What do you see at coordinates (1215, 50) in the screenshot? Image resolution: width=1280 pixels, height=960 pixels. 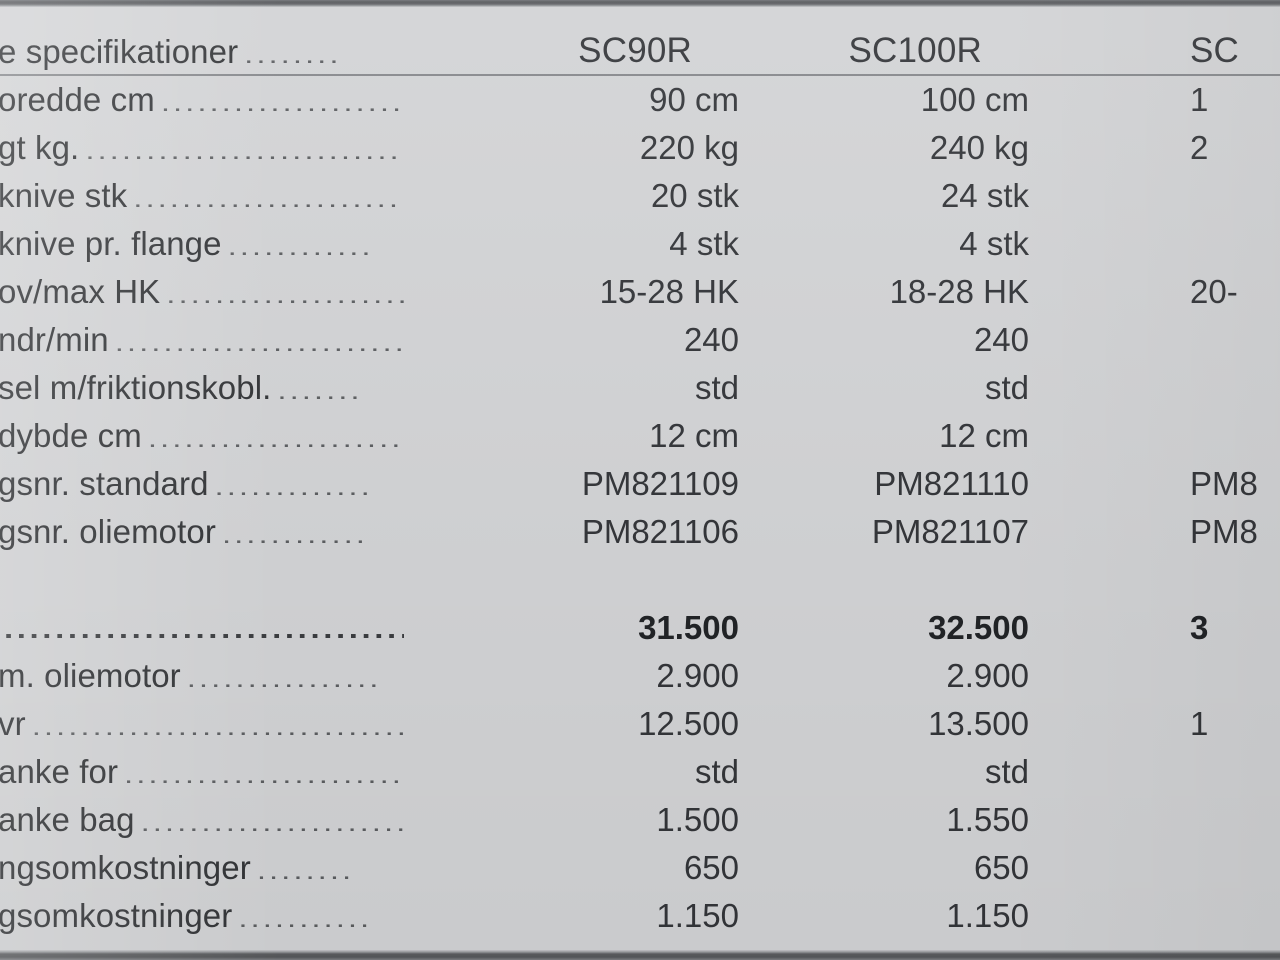 I see `column-header-label: SC` at bounding box center [1215, 50].